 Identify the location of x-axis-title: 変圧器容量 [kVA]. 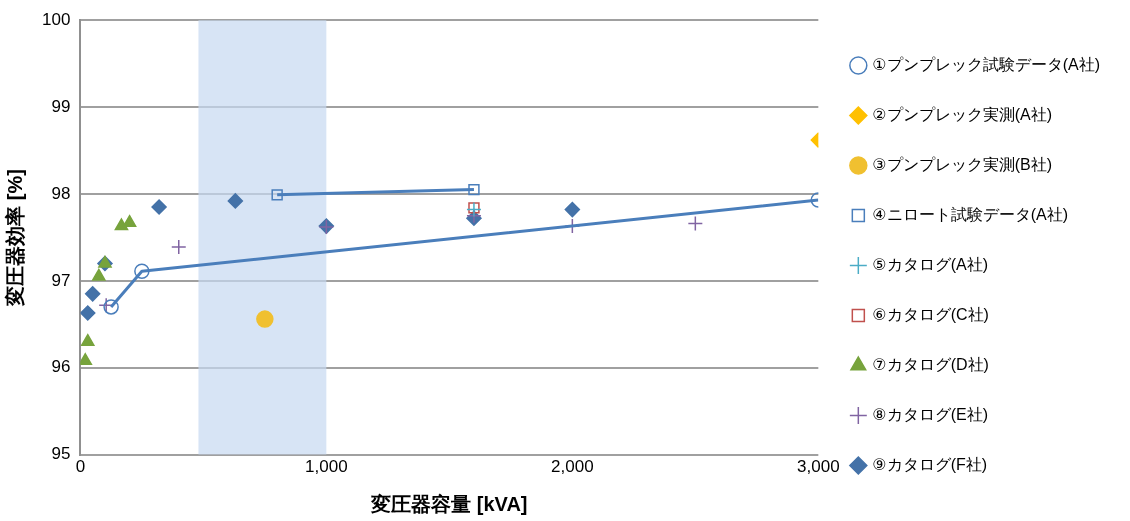
(449, 503).